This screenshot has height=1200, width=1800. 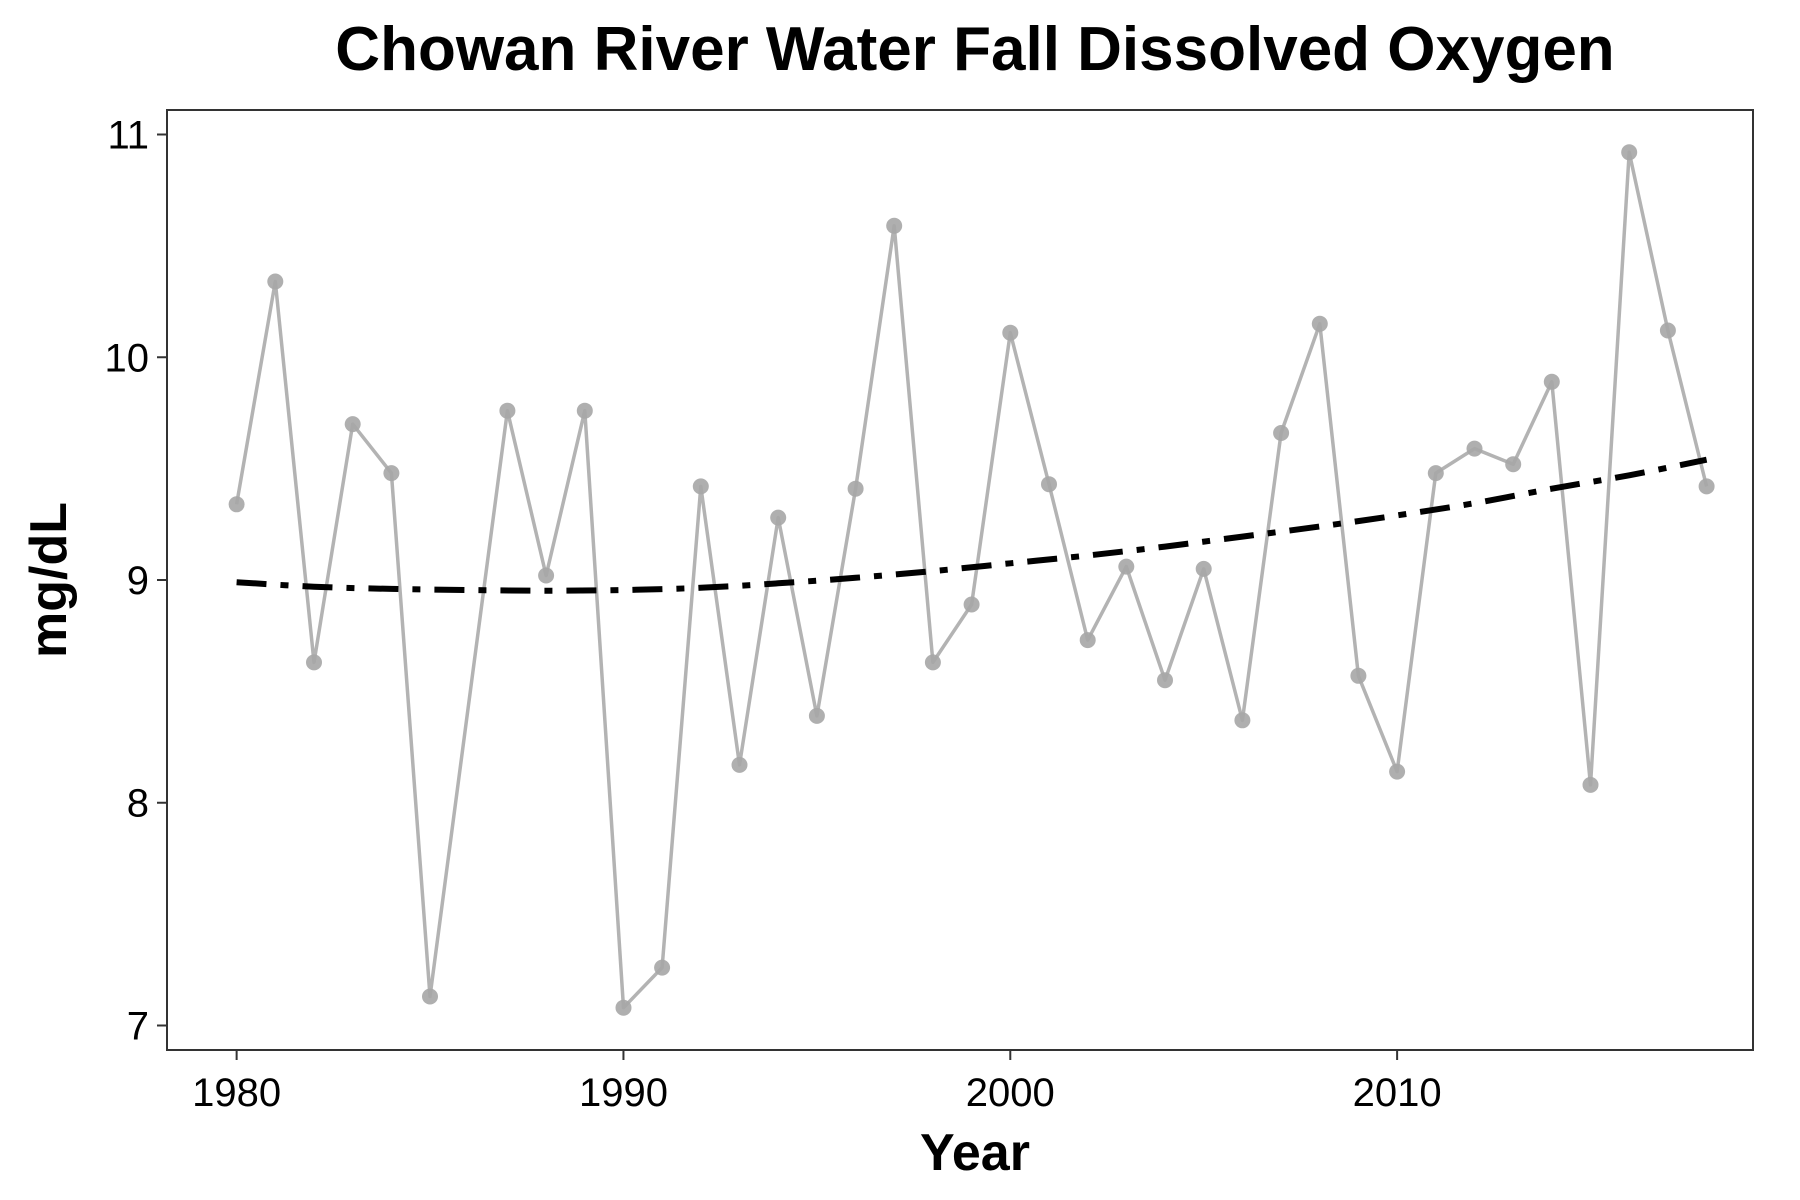 What do you see at coordinates (1397, 1093) in the screenshot?
I see `x-tick-label: 2010` at bounding box center [1397, 1093].